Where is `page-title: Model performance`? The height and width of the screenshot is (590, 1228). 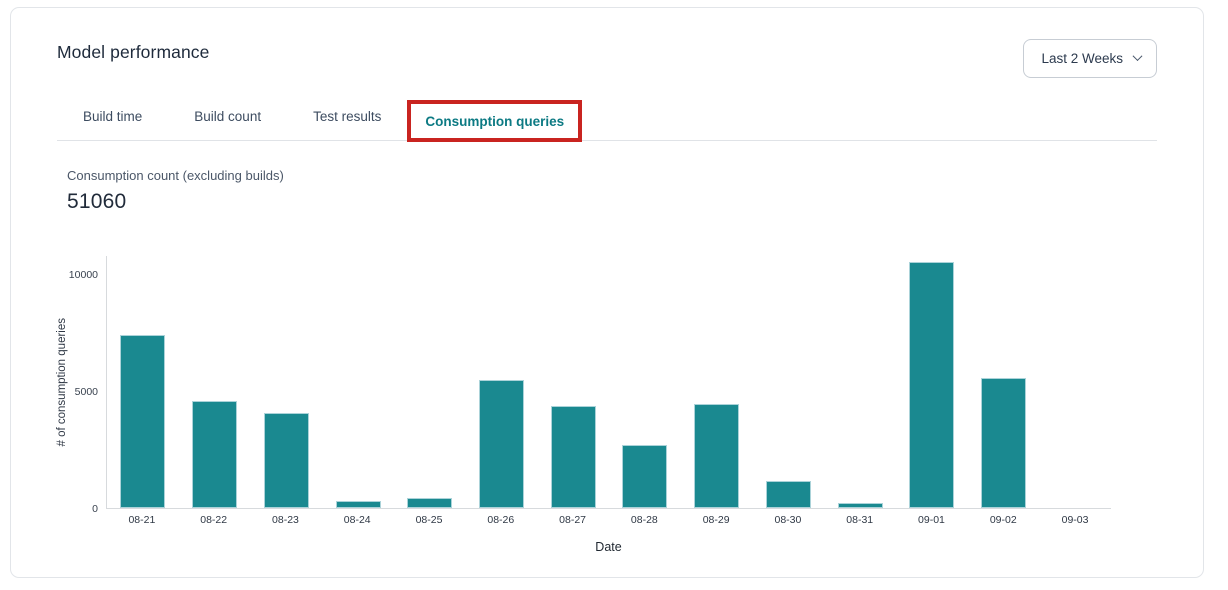
page-title: Model performance is located at coordinates (133, 52).